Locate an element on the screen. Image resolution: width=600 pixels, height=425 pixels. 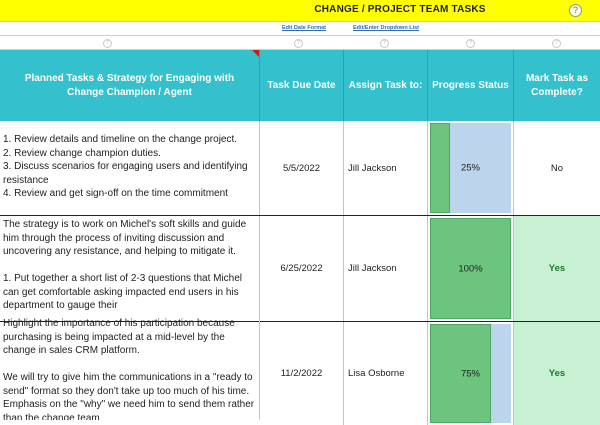
title-bar: CHANGE / PROJECT TEAM TASKS ? is located at coordinates (300, 11).